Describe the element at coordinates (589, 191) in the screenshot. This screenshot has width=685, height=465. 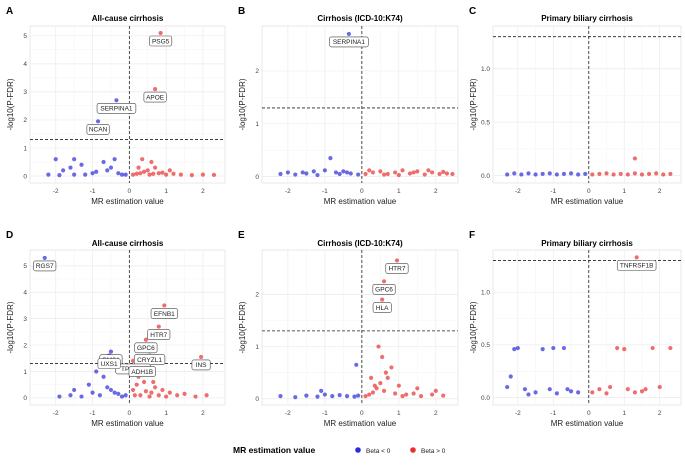
I see `panel-c-x-tick: 0` at that location.